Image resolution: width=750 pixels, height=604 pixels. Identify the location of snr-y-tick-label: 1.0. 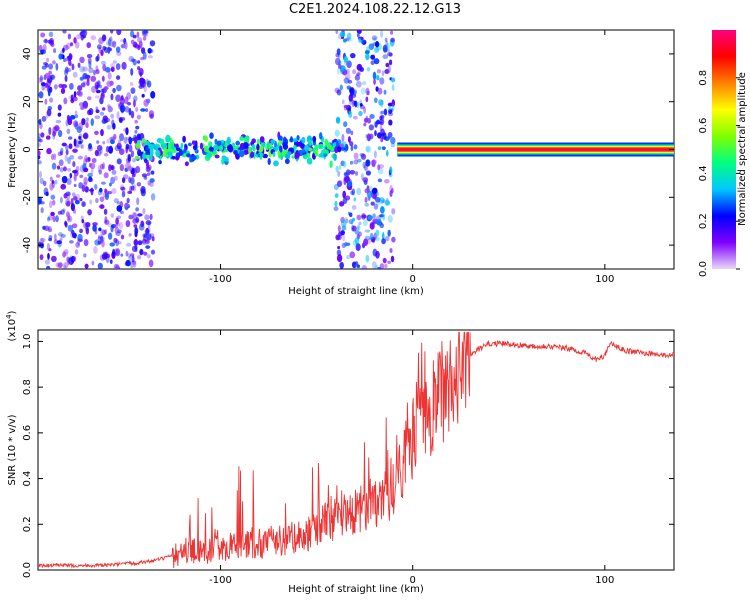
(27, 341).